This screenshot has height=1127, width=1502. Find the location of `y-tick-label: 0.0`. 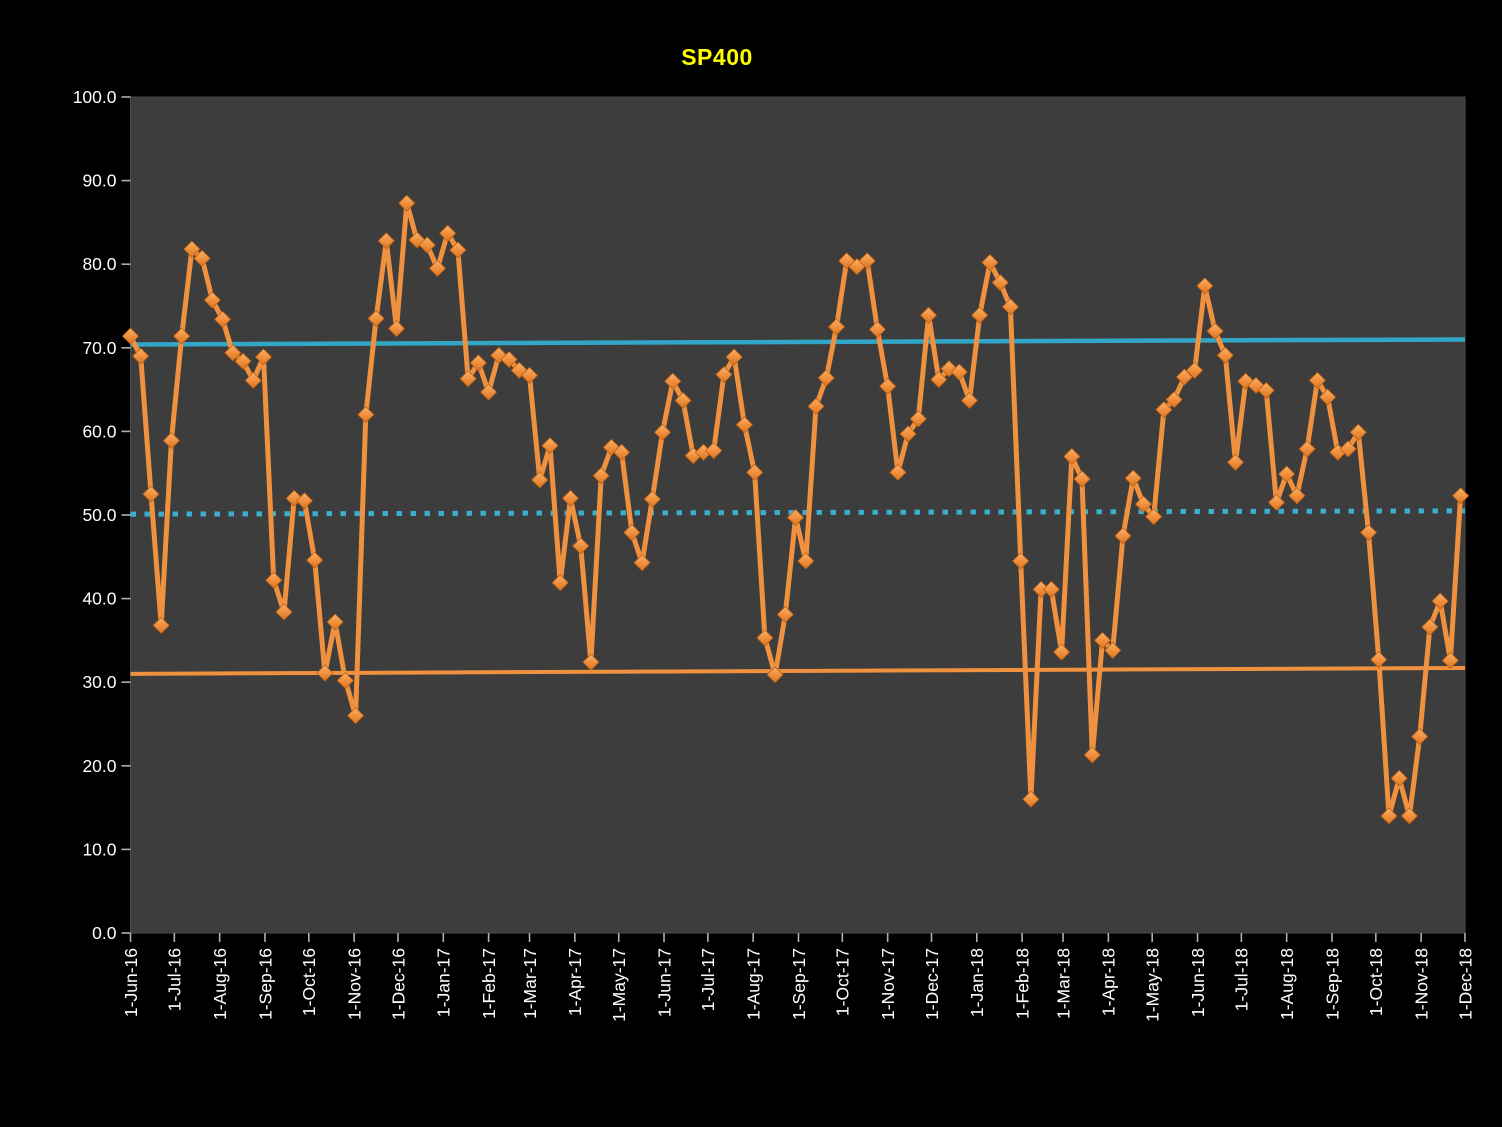

y-tick-label: 0.0 is located at coordinates (104, 933).